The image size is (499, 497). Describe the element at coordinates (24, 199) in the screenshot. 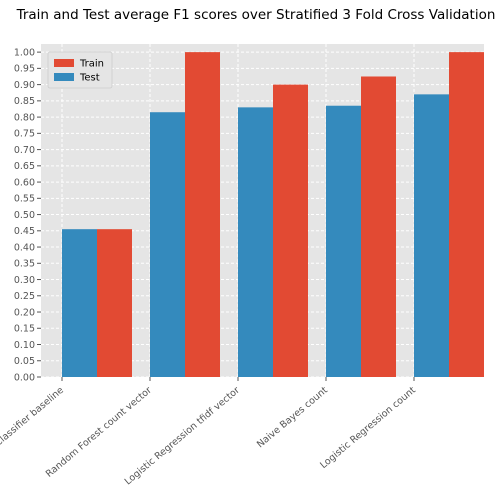

I see `y-tick-label: 0.55` at that location.